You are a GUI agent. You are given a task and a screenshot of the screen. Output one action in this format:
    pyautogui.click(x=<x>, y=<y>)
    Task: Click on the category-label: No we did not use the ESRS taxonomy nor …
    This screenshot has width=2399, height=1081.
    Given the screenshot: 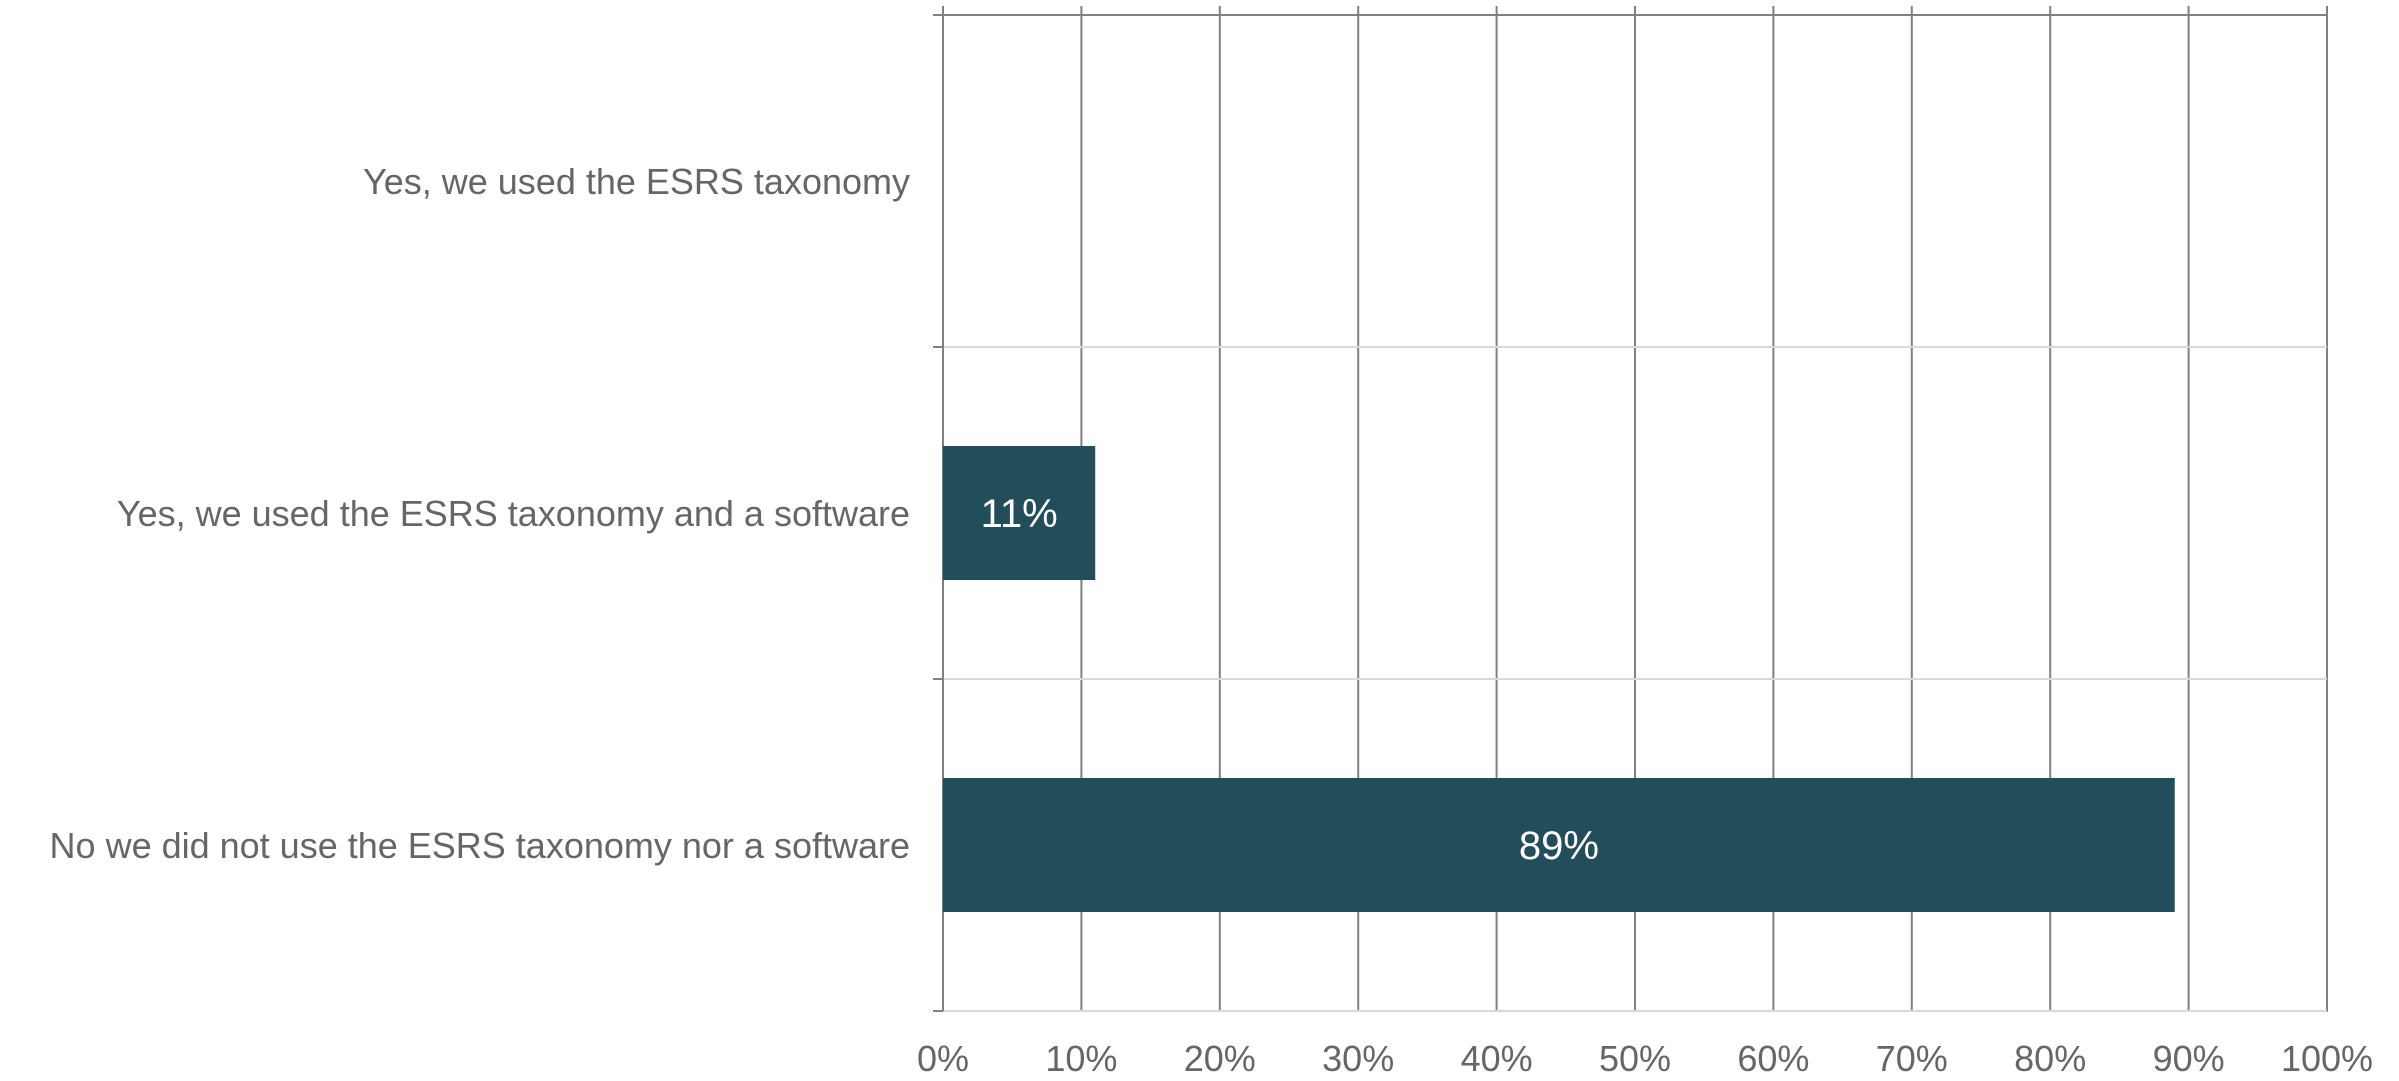 What is the action you would take?
    pyautogui.click(x=480, y=845)
    